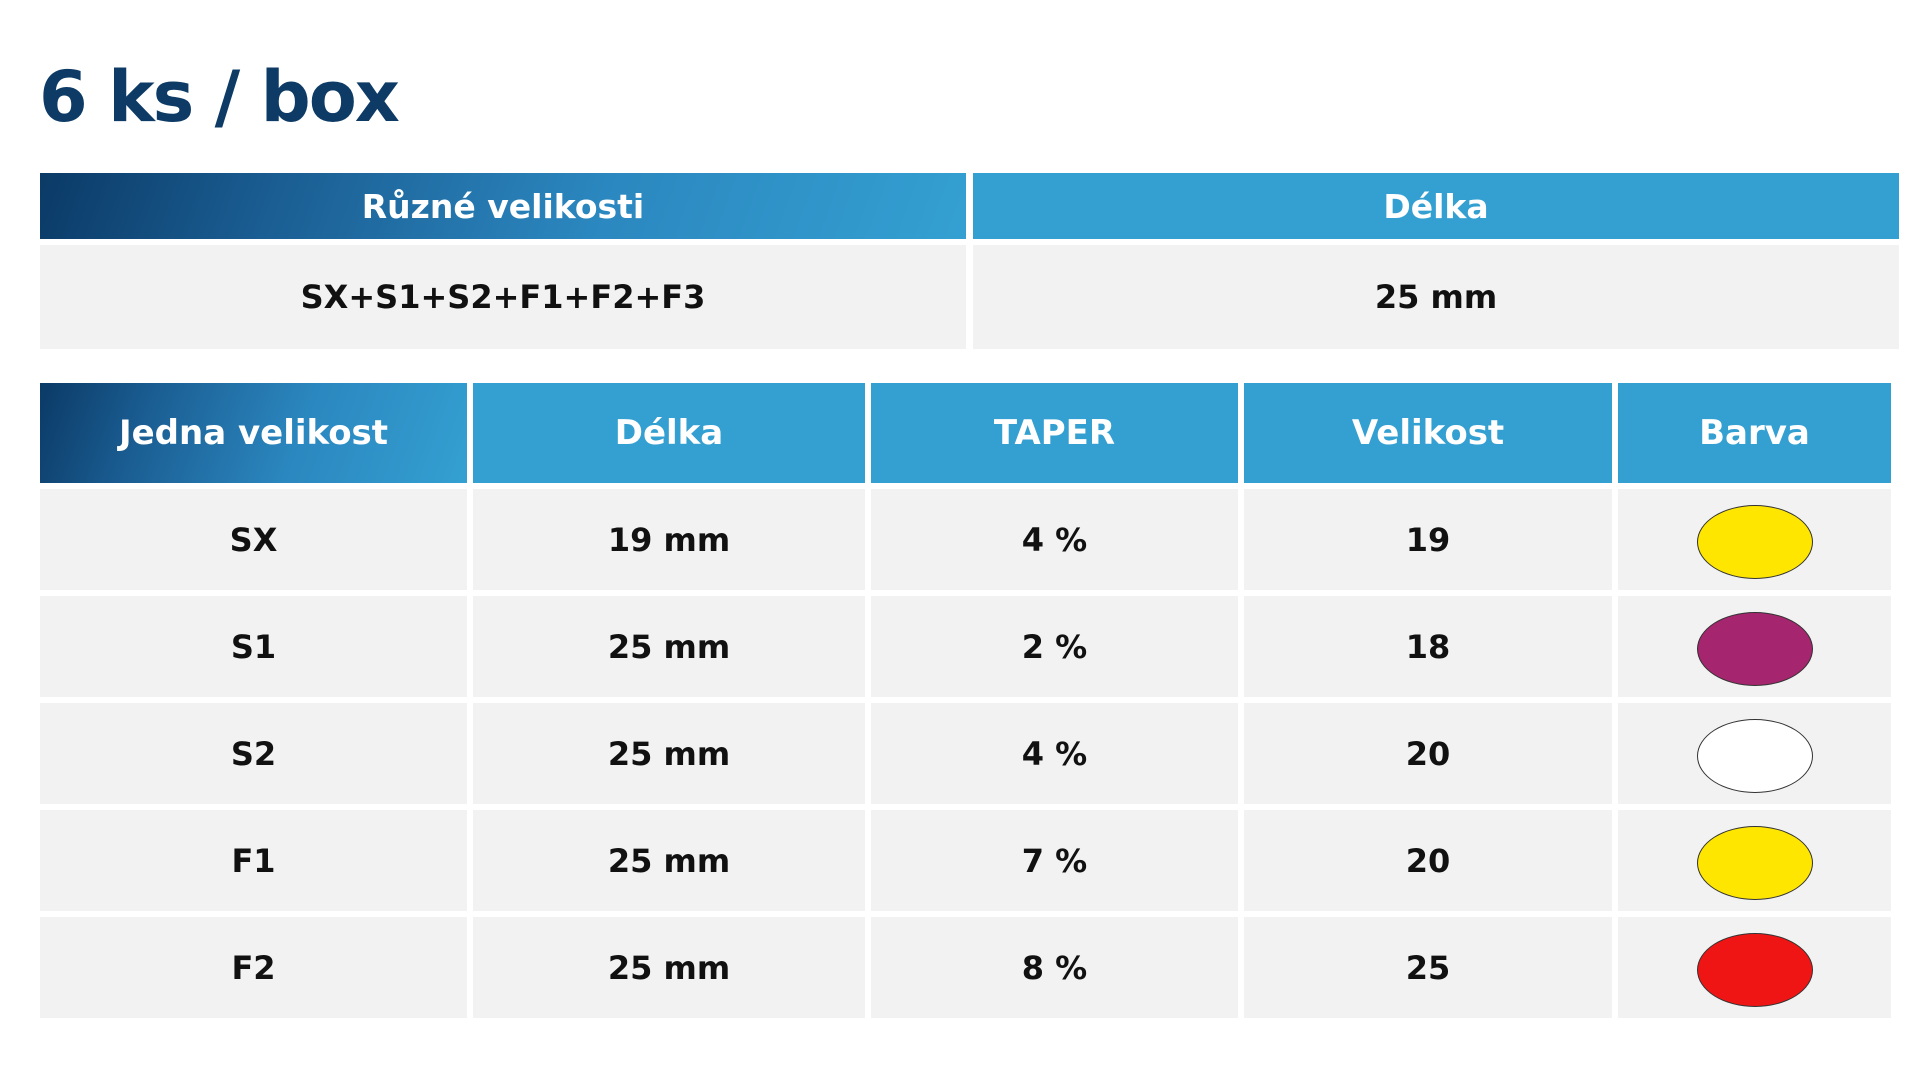 This screenshot has width=1920, height=1080. Describe the element at coordinates (1428, 646) in the screenshot. I see `cell-size: 18` at that location.